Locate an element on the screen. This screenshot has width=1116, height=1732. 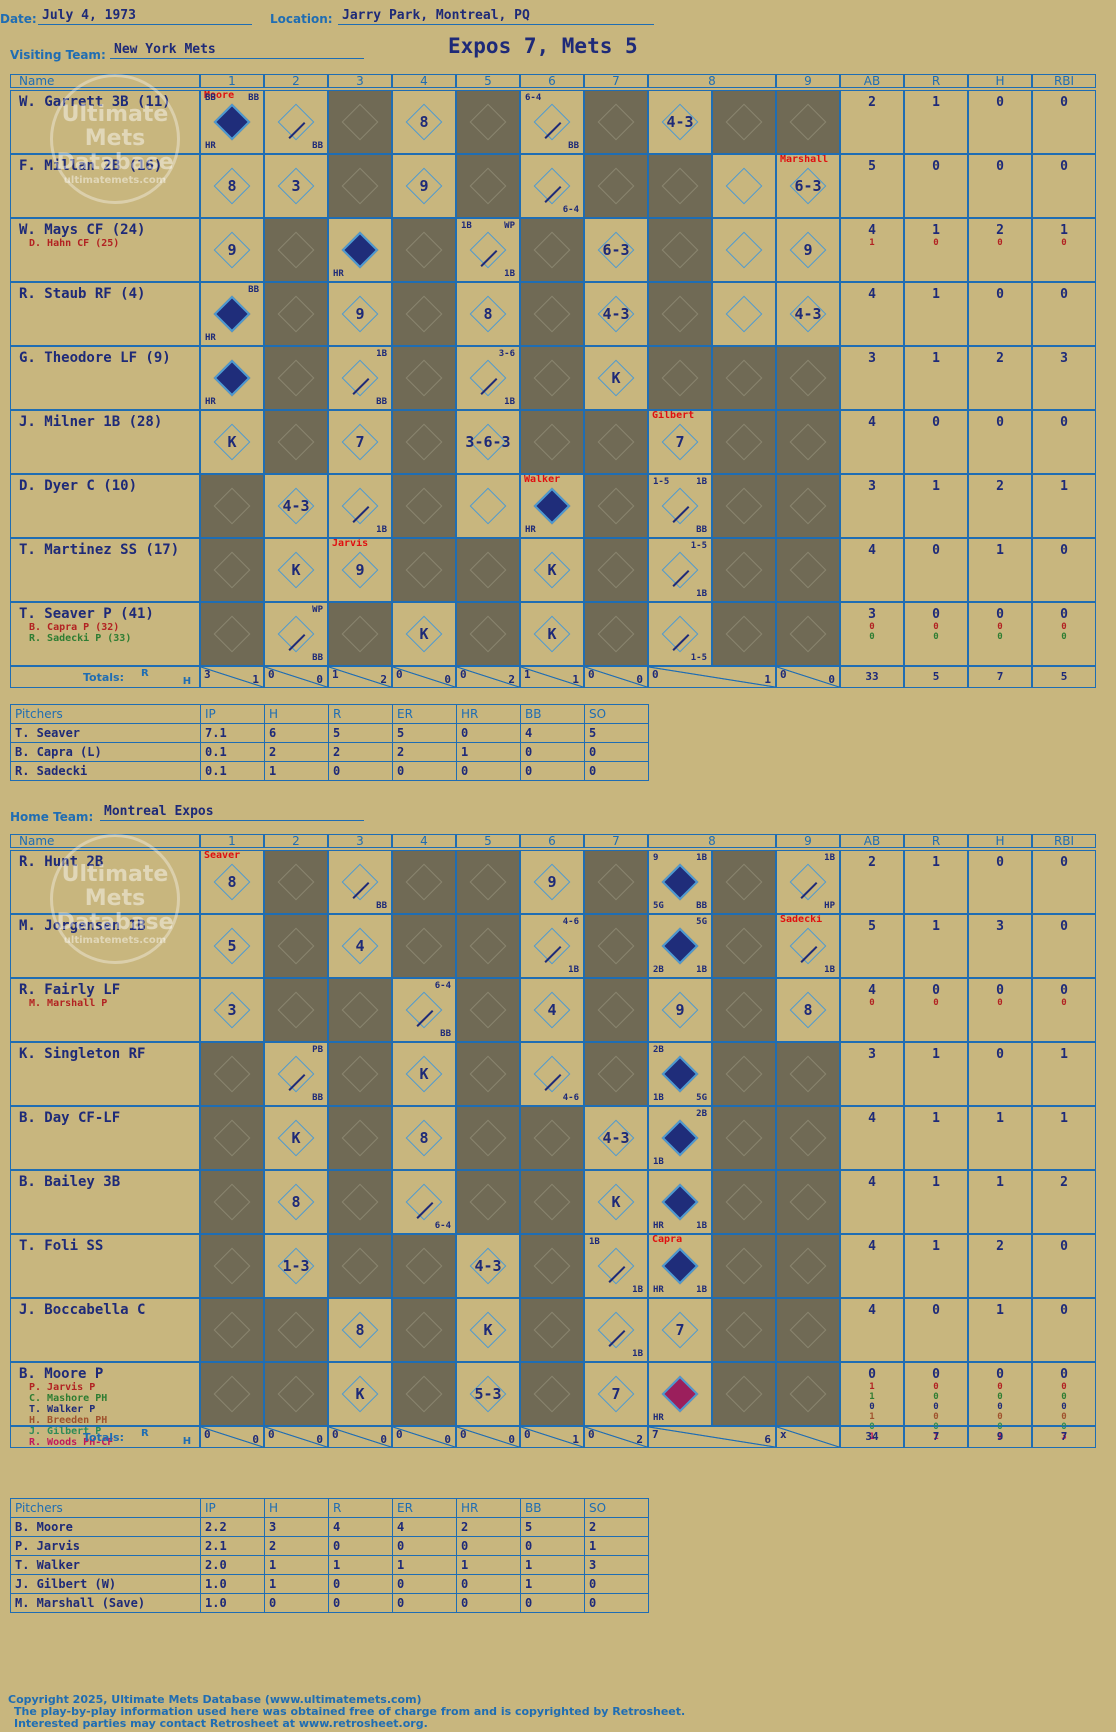
inning-header: 5 is located at coordinates (488, 81).